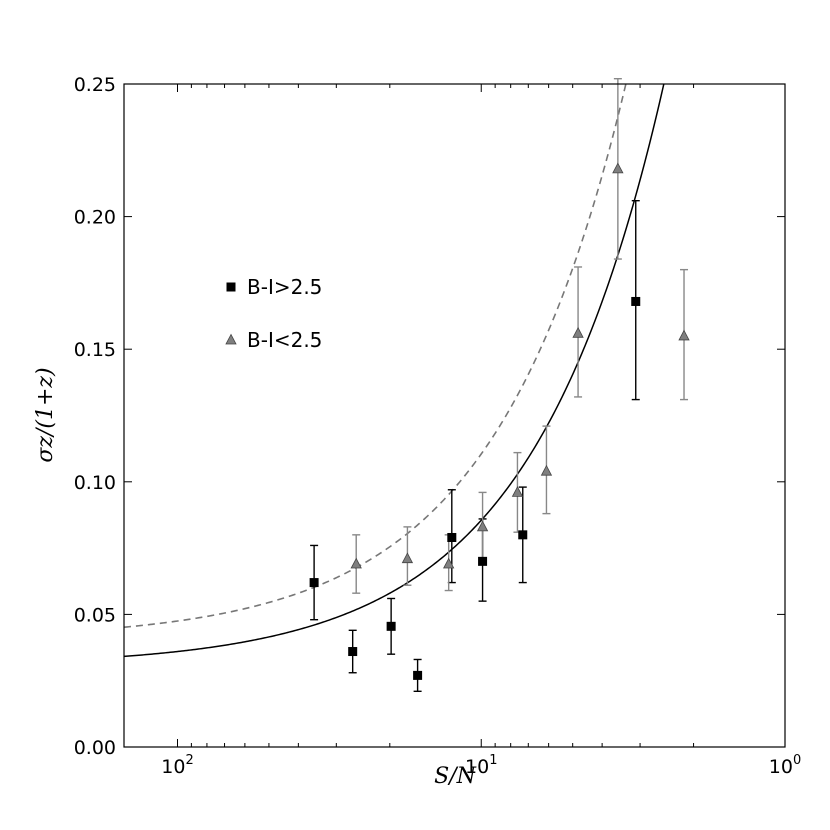  I want to click on y-tick-label: 0.15, so click(95, 350).